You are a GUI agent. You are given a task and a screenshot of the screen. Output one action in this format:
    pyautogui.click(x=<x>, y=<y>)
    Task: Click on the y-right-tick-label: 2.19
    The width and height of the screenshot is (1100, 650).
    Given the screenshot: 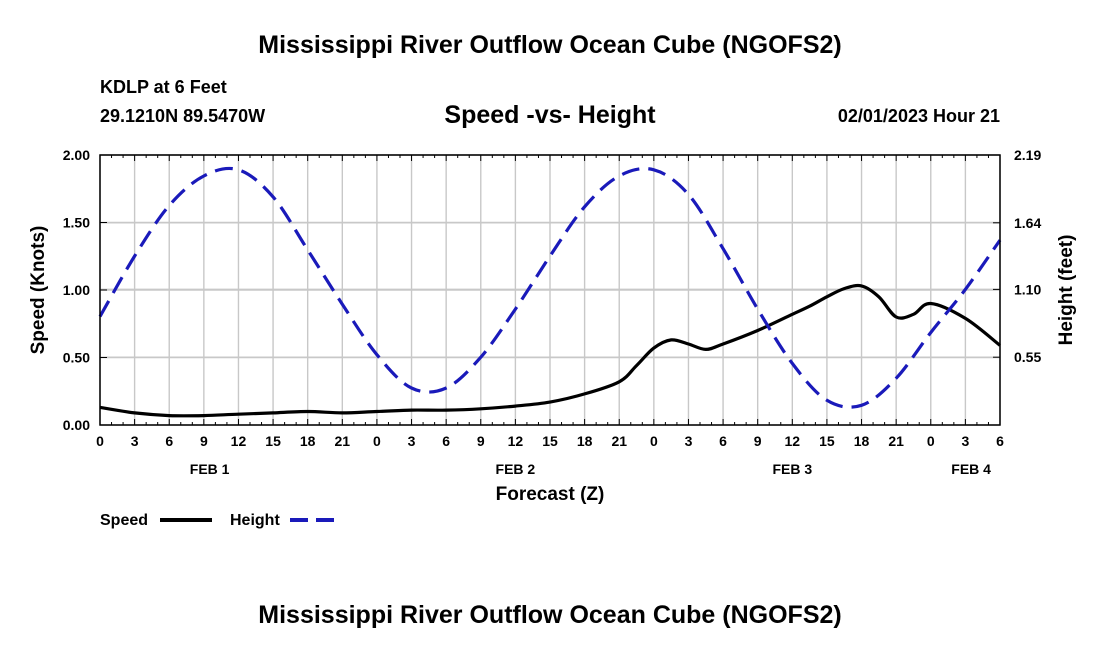 What is the action you would take?
    pyautogui.click(x=1027, y=155)
    